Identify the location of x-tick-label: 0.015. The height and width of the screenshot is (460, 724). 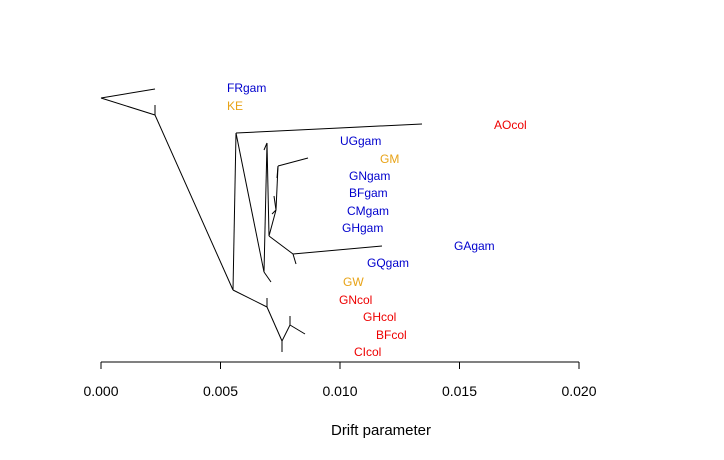
(459, 391).